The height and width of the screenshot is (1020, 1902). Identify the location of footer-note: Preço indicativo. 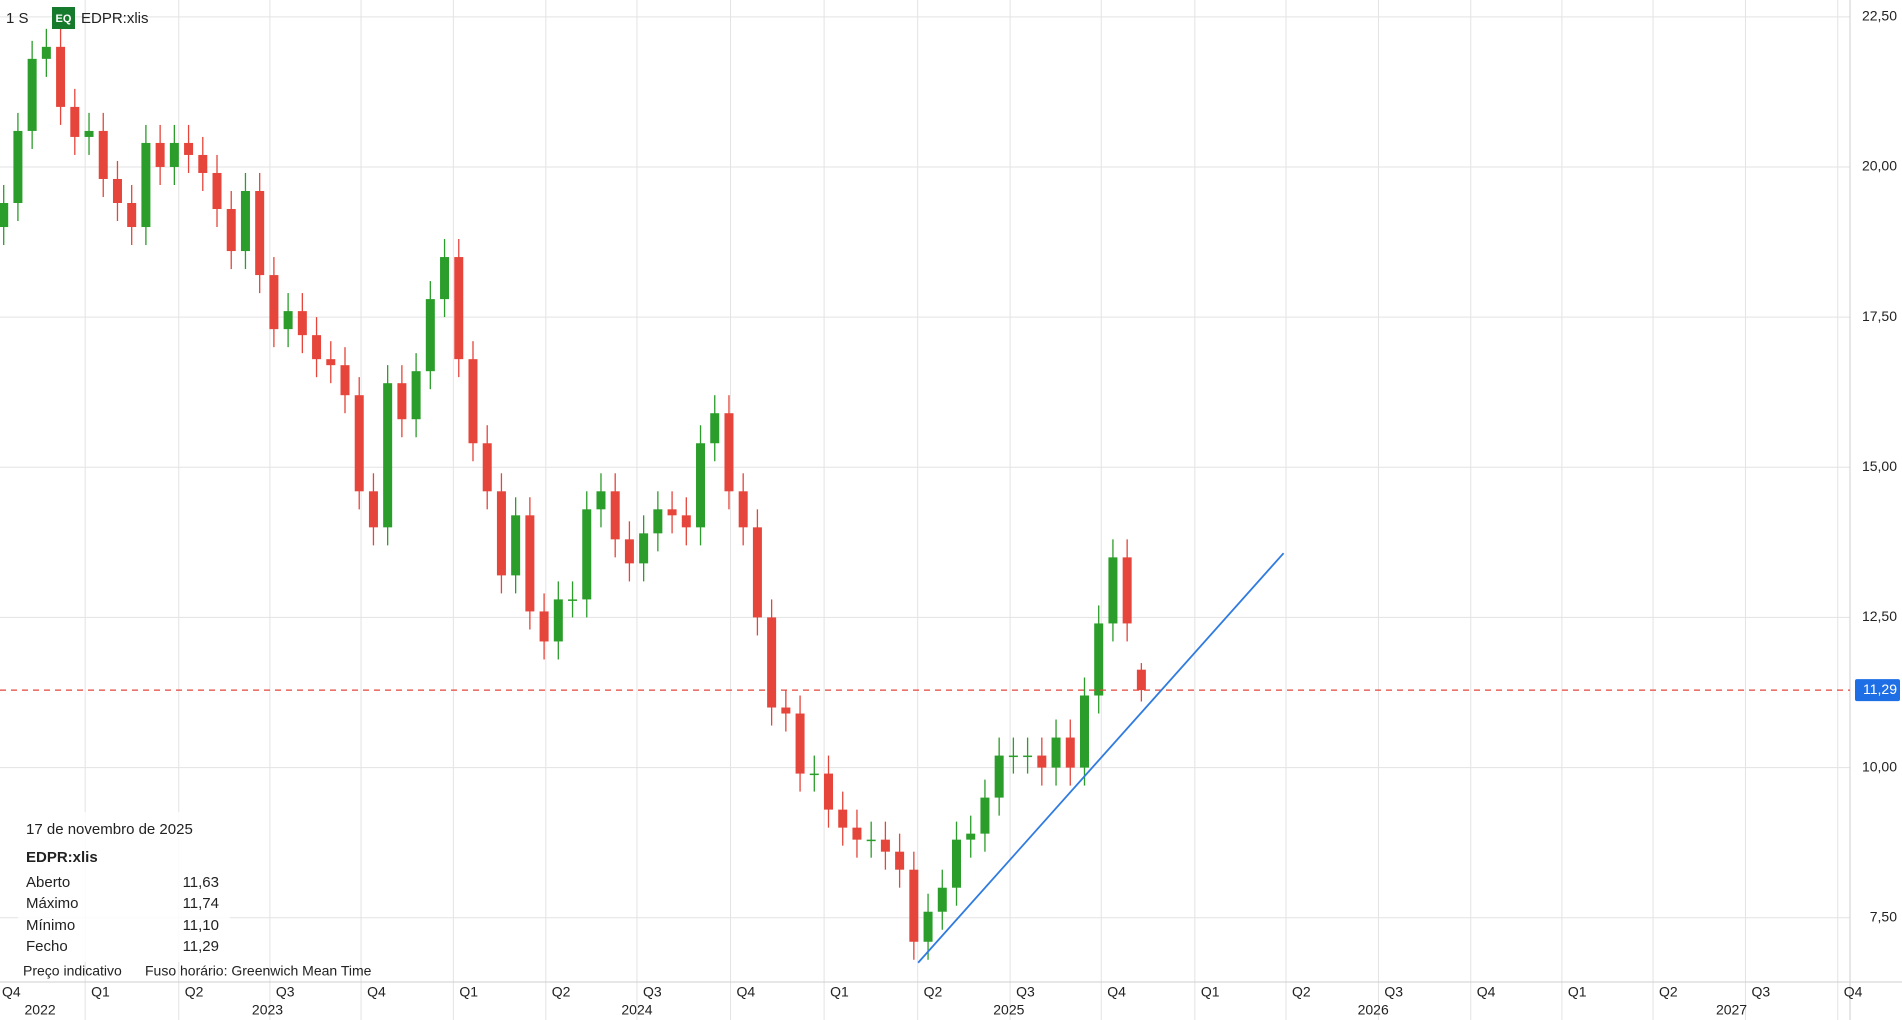
(72, 971).